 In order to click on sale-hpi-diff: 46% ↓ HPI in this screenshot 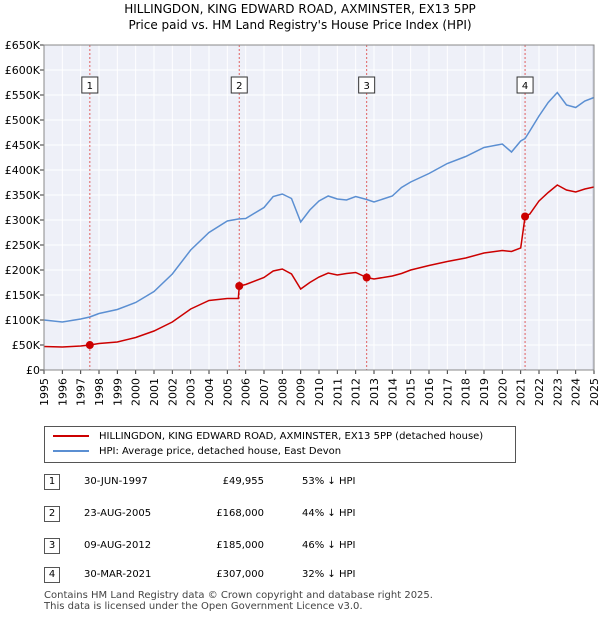, I will do `click(329, 545)`.